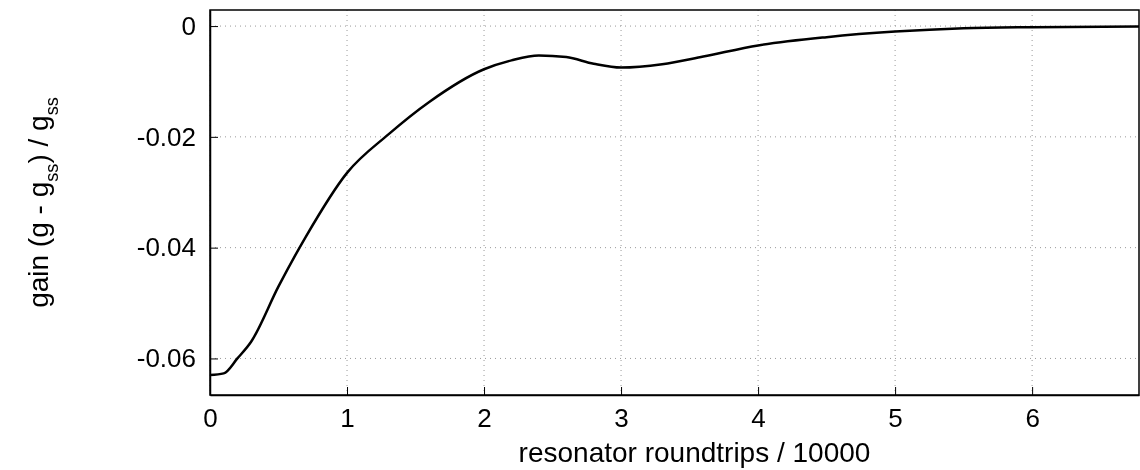 The image size is (1140, 470). Describe the element at coordinates (210, 418) in the screenshot. I see `x-tick-label: 0` at that location.